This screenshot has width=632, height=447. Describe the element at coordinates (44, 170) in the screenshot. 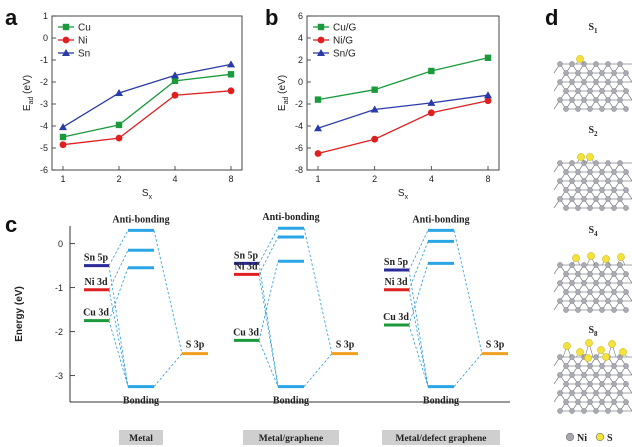

I see `y-tick-label: -6` at that location.